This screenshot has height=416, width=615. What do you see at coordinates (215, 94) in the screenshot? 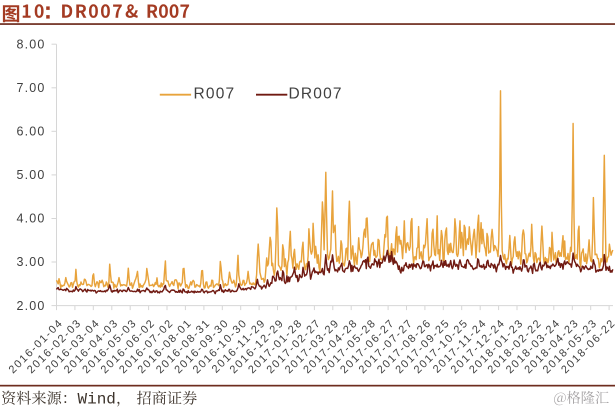
I see `svg-text: R007` at bounding box center [215, 94].